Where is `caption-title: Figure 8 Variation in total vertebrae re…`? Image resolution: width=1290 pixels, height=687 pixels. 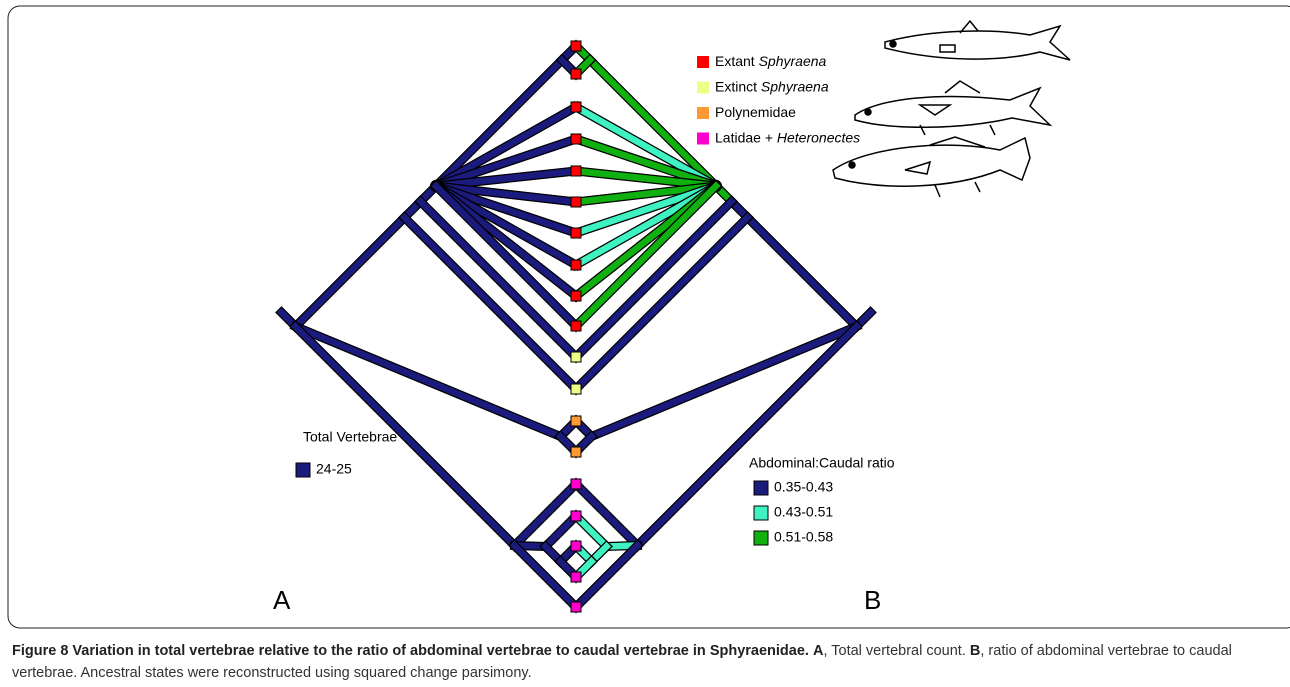
caption-title: Figure 8 Variation in total vertebrae re… is located at coordinates (410, 651).